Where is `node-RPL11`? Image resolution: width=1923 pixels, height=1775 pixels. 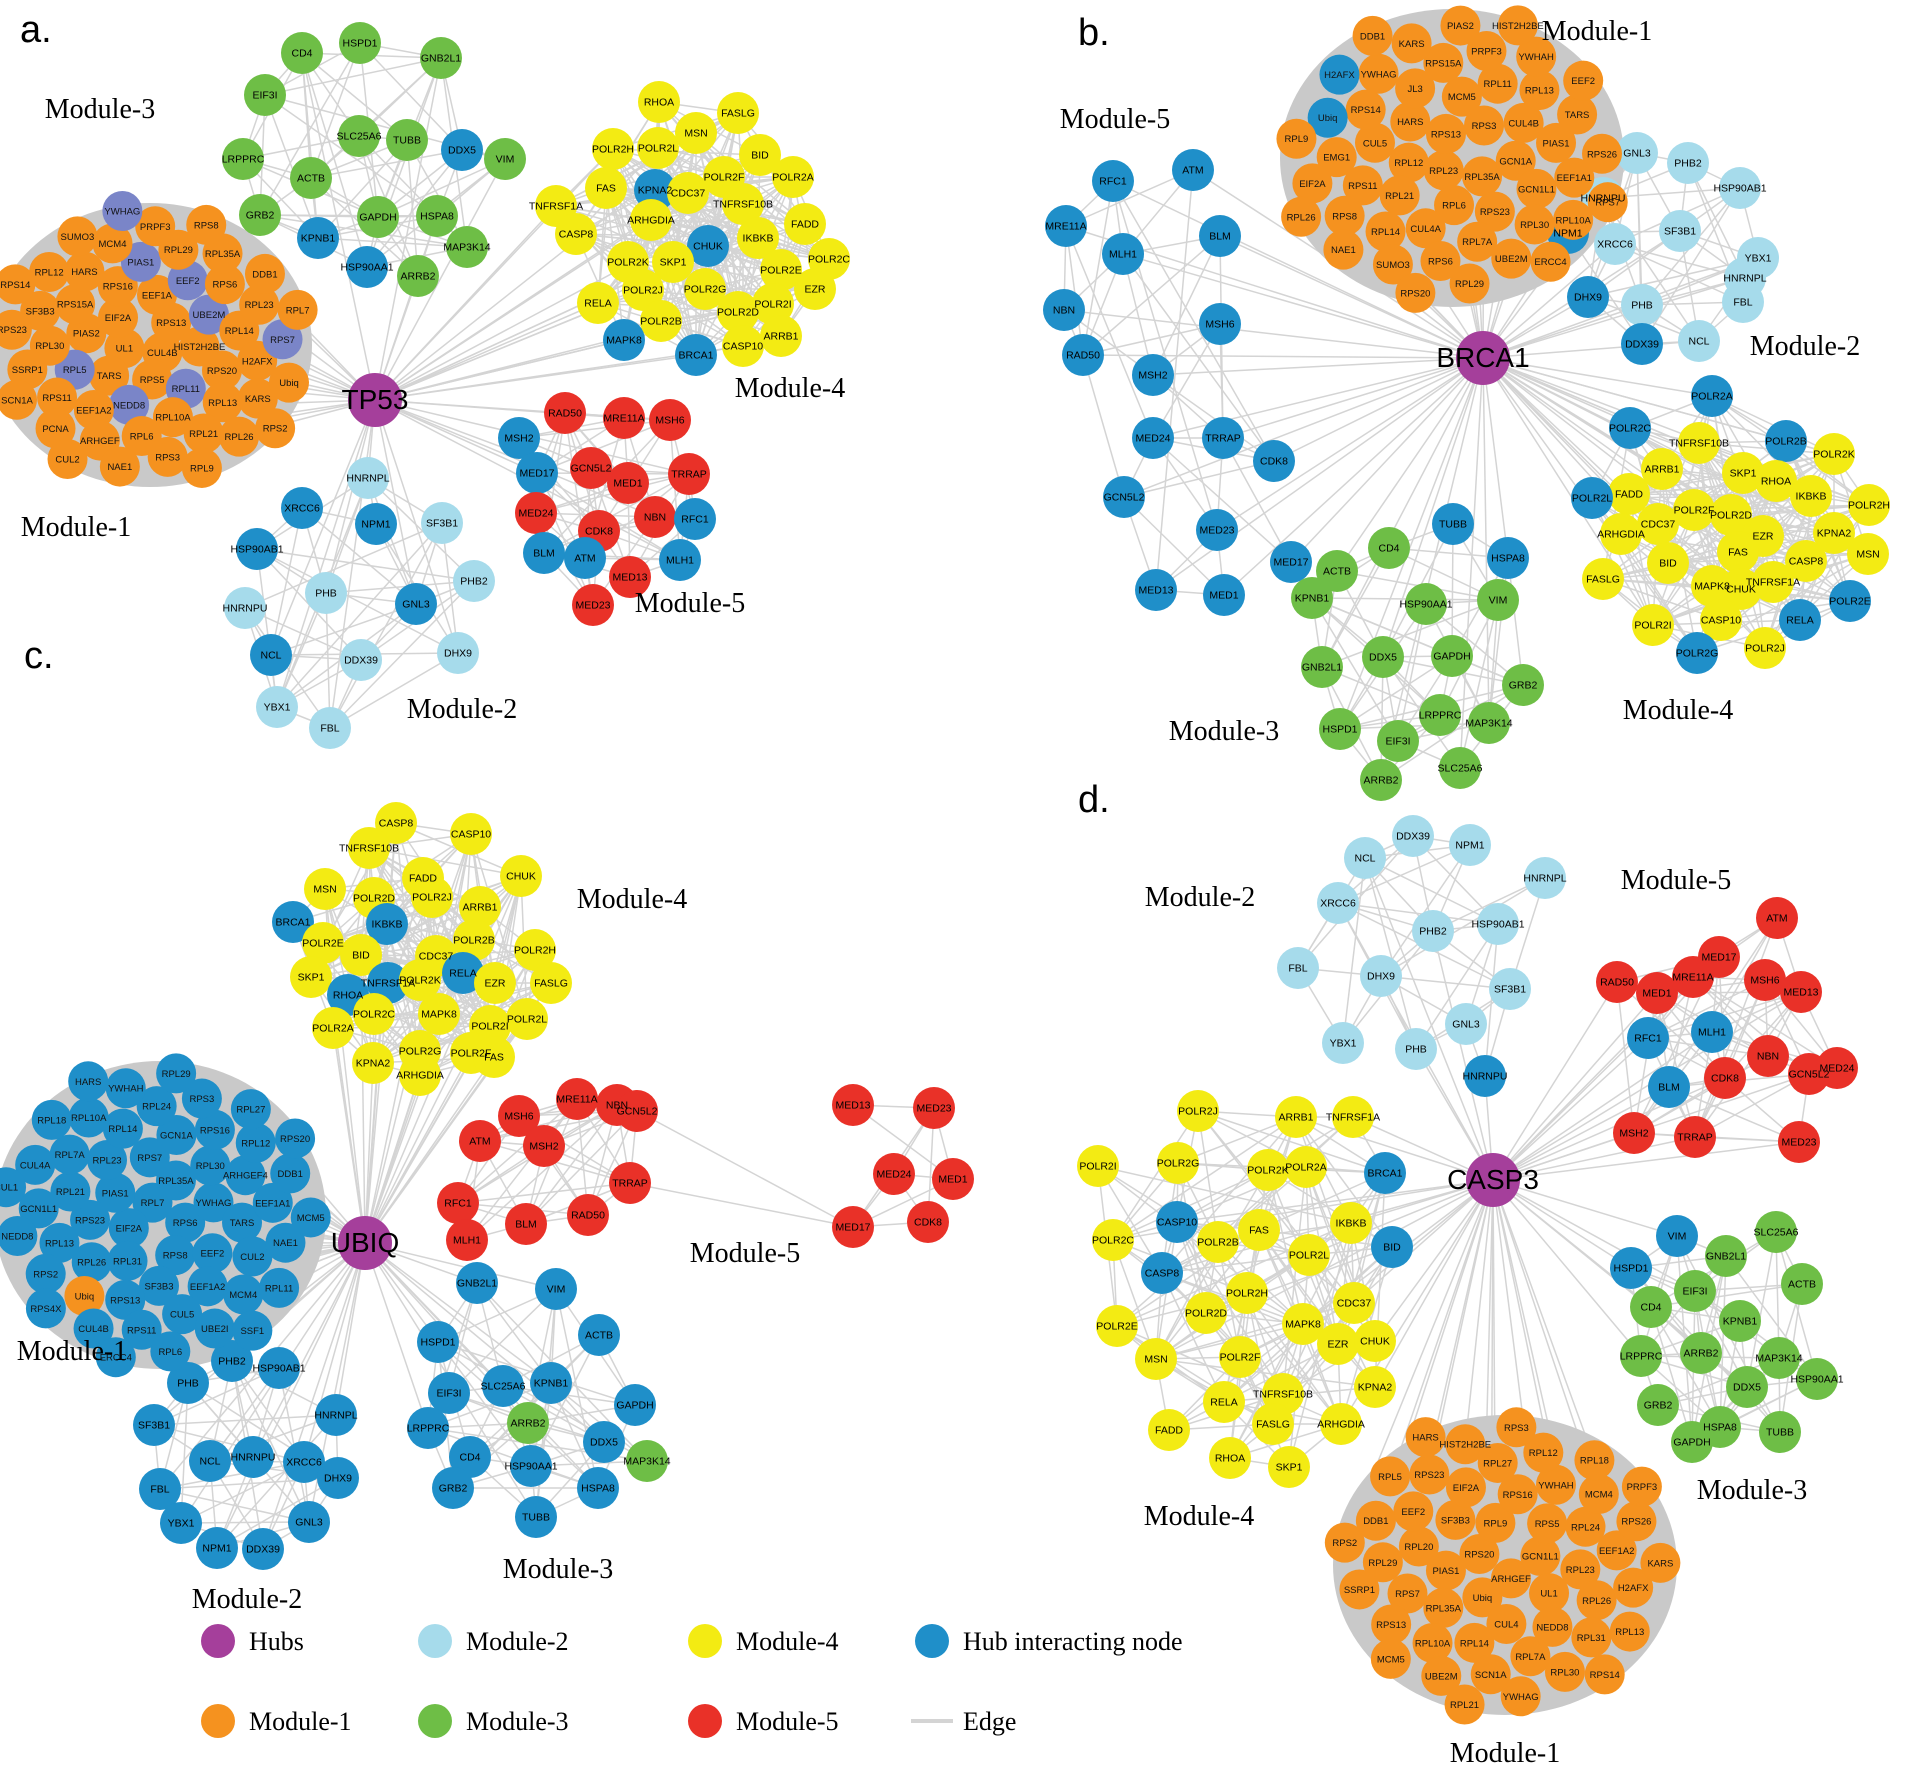
node-RPL11 is located at coordinates (279, 1287).